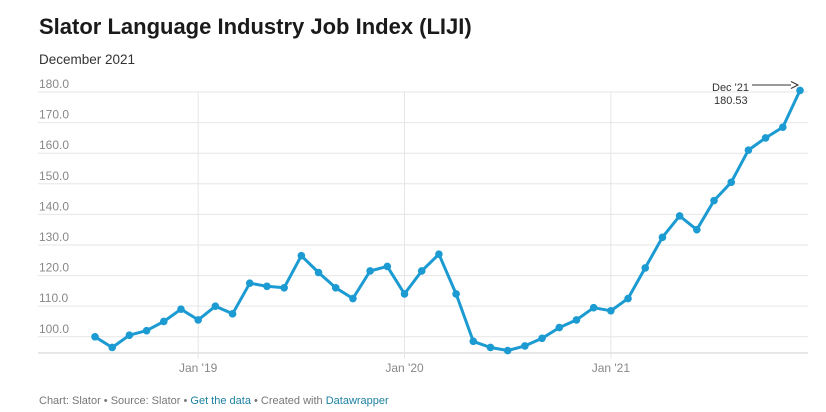 The height and width of the screenshot is (412, 826). Describe the element at coordinates (54, 329) in the screenshot. I see `y-tick-label: 100.0` at that location.